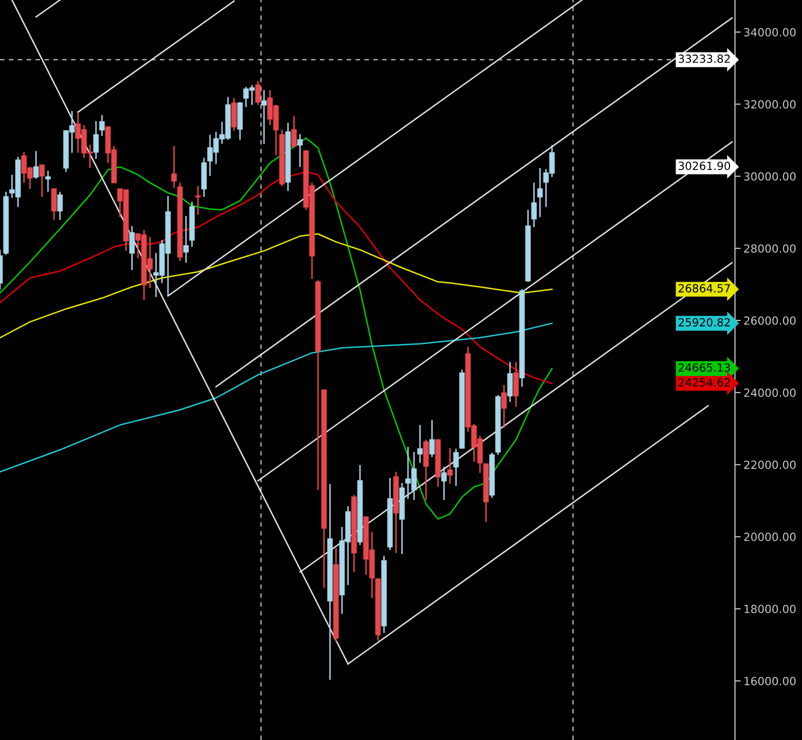 Image resolution: width=802 pixels, height=740 pixels. Describe the element at coordinates (704, 166) in the screenshot. I see `annotation: 30261.90` at that location.